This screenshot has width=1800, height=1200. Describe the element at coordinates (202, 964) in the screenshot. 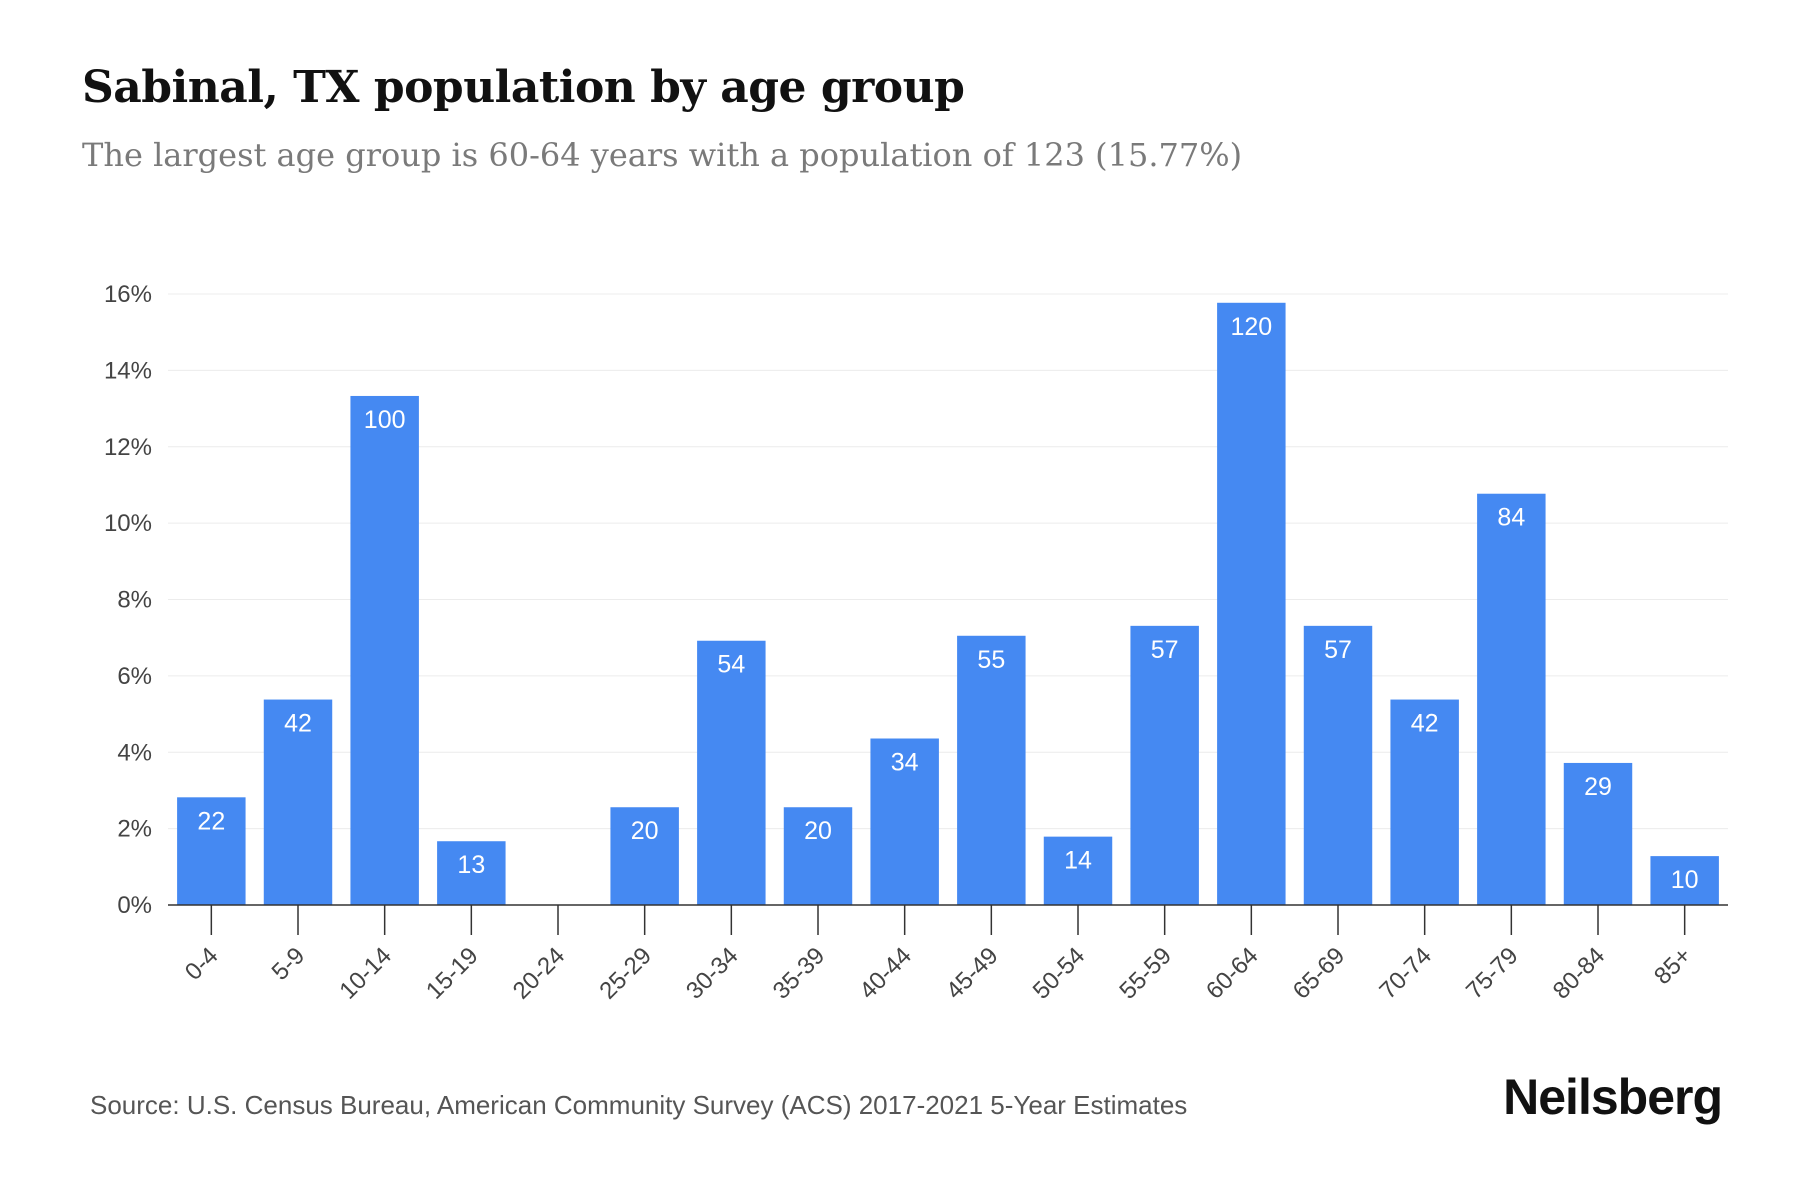

I see `x-tick-label: 0-4` at that location.